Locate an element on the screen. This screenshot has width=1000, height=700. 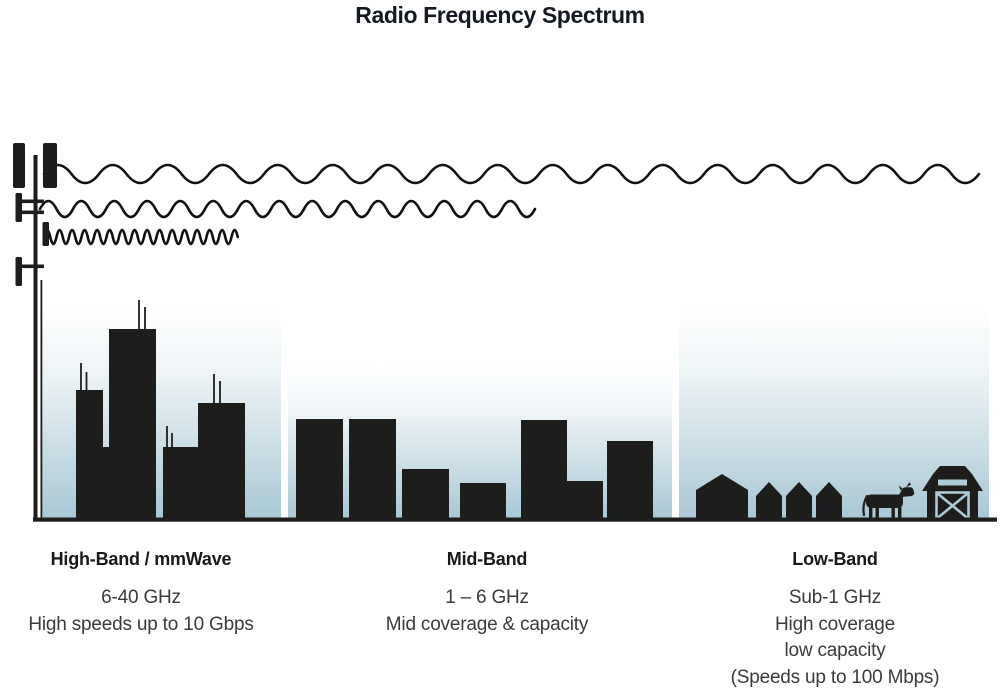
ground-line is located at coordinates (515, 519).